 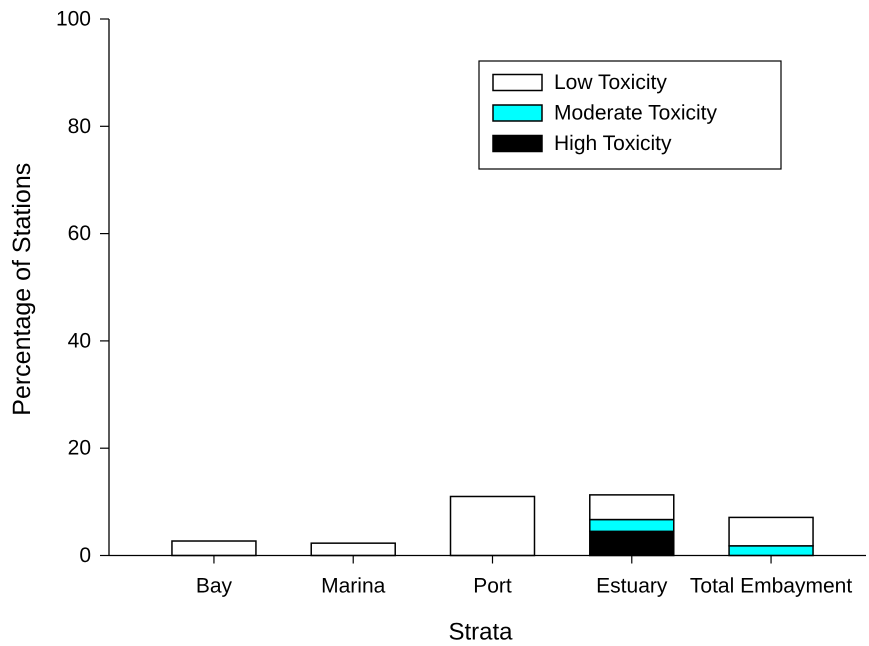 What do you see at coordinates (79, 340) in the screenshot?
I see `y-tick-label: 40` at bounding box center [79, 340].